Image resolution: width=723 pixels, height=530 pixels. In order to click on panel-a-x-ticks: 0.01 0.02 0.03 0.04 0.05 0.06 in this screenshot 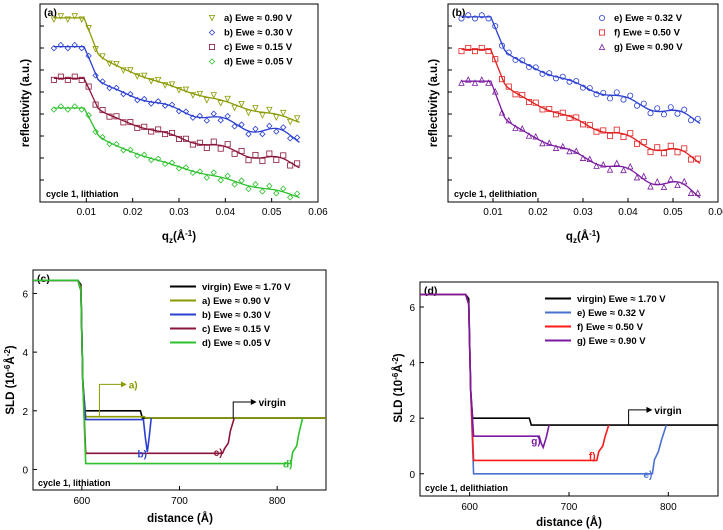, I will do `click(184, 121)`.